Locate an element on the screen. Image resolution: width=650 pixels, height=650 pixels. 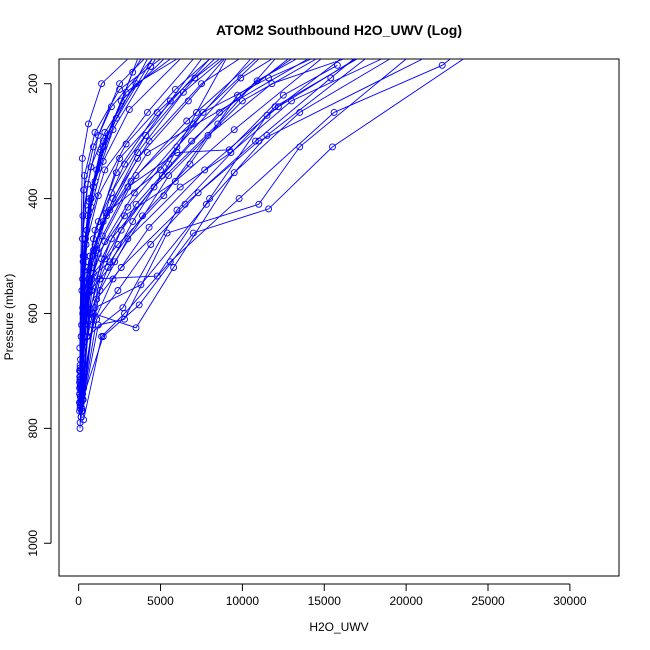
y-tick-label-2: 600 is located at coordinates (33, 313).